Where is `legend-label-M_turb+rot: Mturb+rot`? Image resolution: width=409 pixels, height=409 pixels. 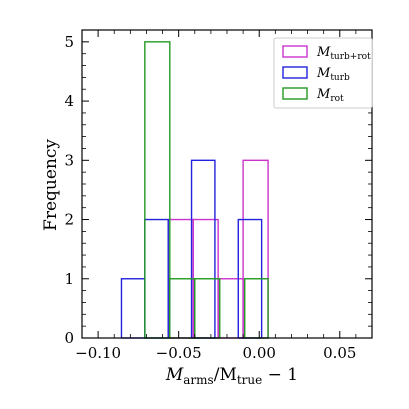
legend-label-M_turb+rot: Mturb+rot is located at coordinates (343, 53).